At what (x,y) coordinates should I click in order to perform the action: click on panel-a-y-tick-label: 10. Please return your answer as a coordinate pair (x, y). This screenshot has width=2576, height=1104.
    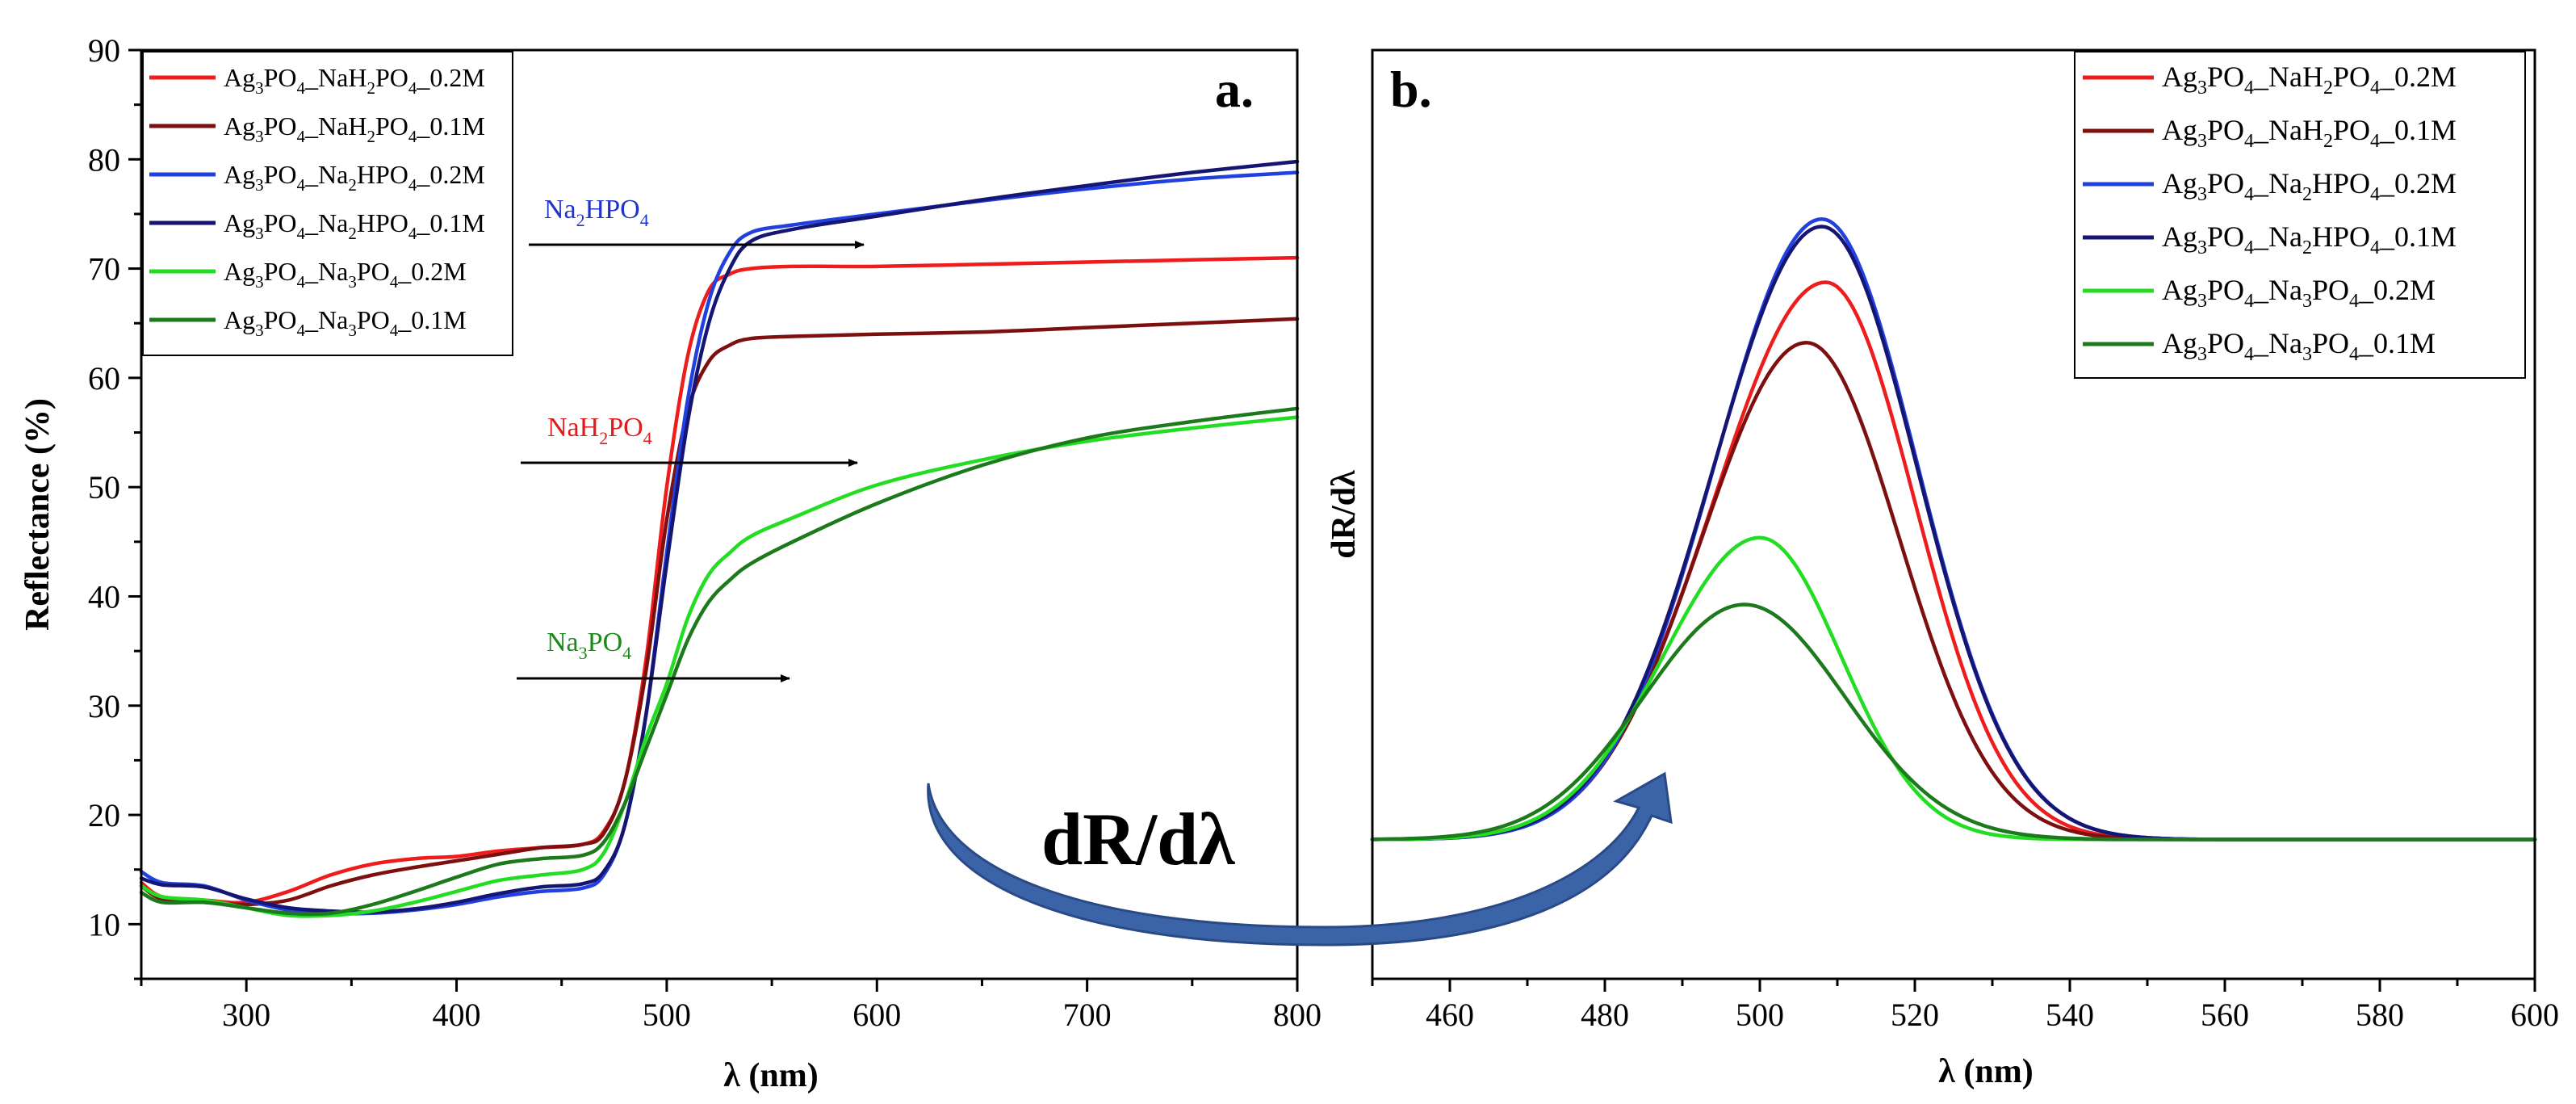
    Looking at the image, I should click on (104, 924).